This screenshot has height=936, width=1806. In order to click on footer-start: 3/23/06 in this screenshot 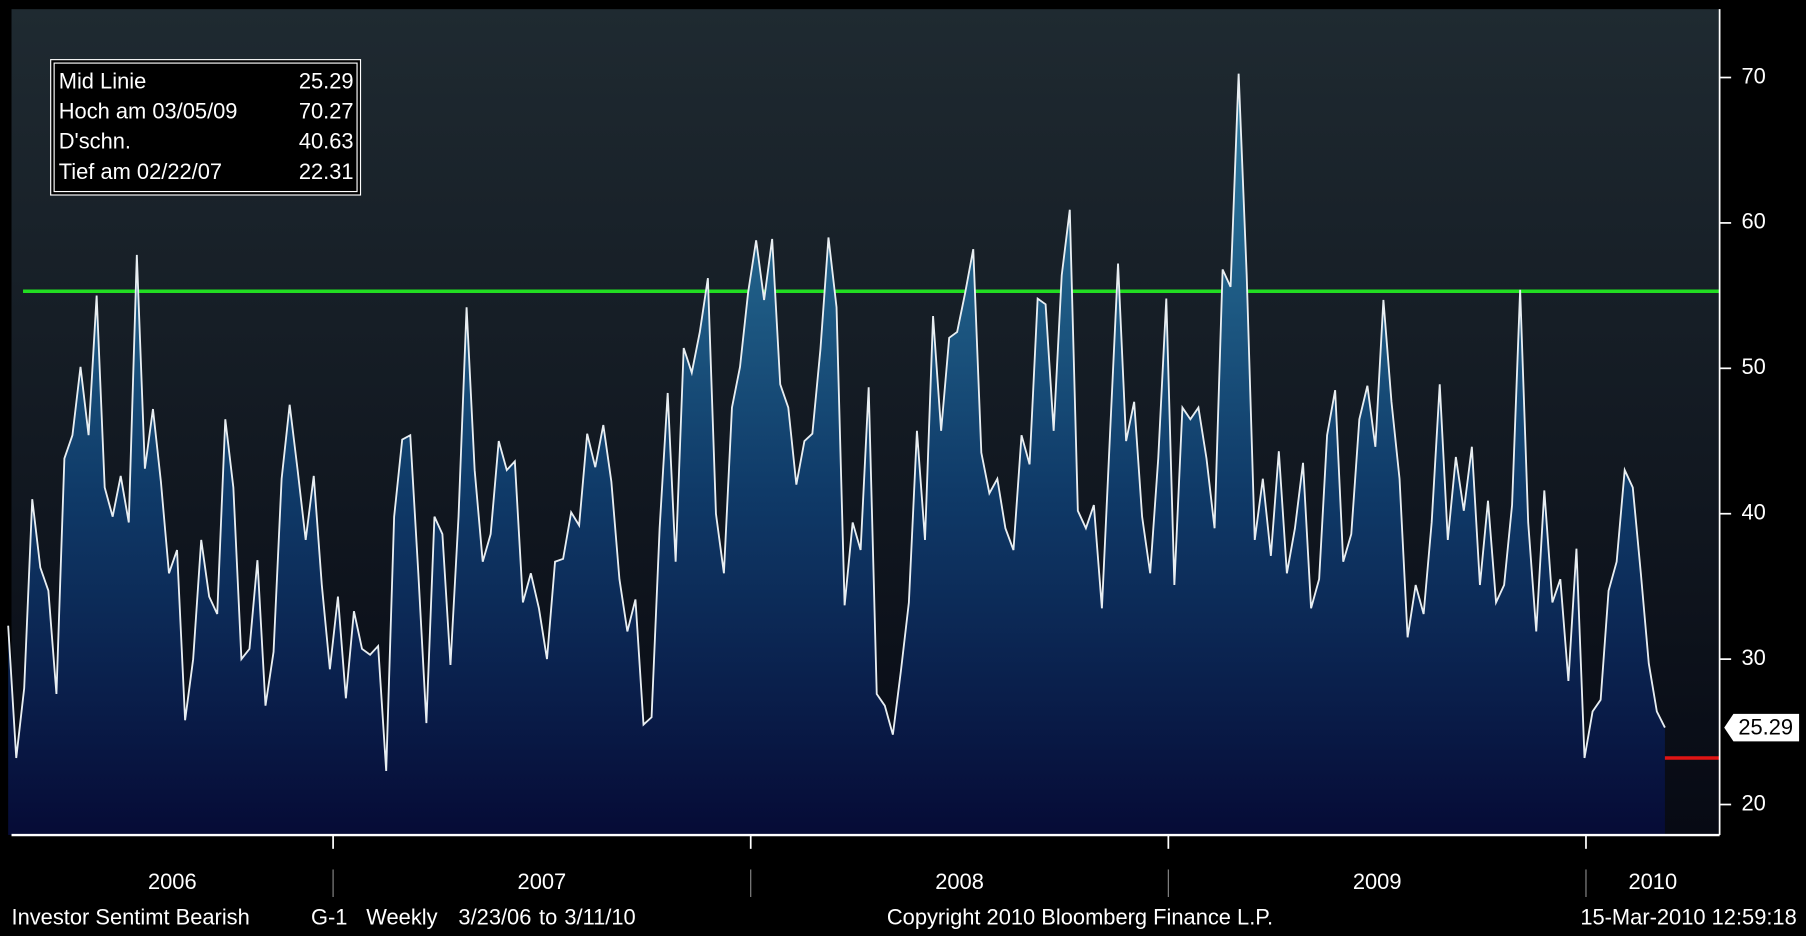, I will do `click(494, 917)`.